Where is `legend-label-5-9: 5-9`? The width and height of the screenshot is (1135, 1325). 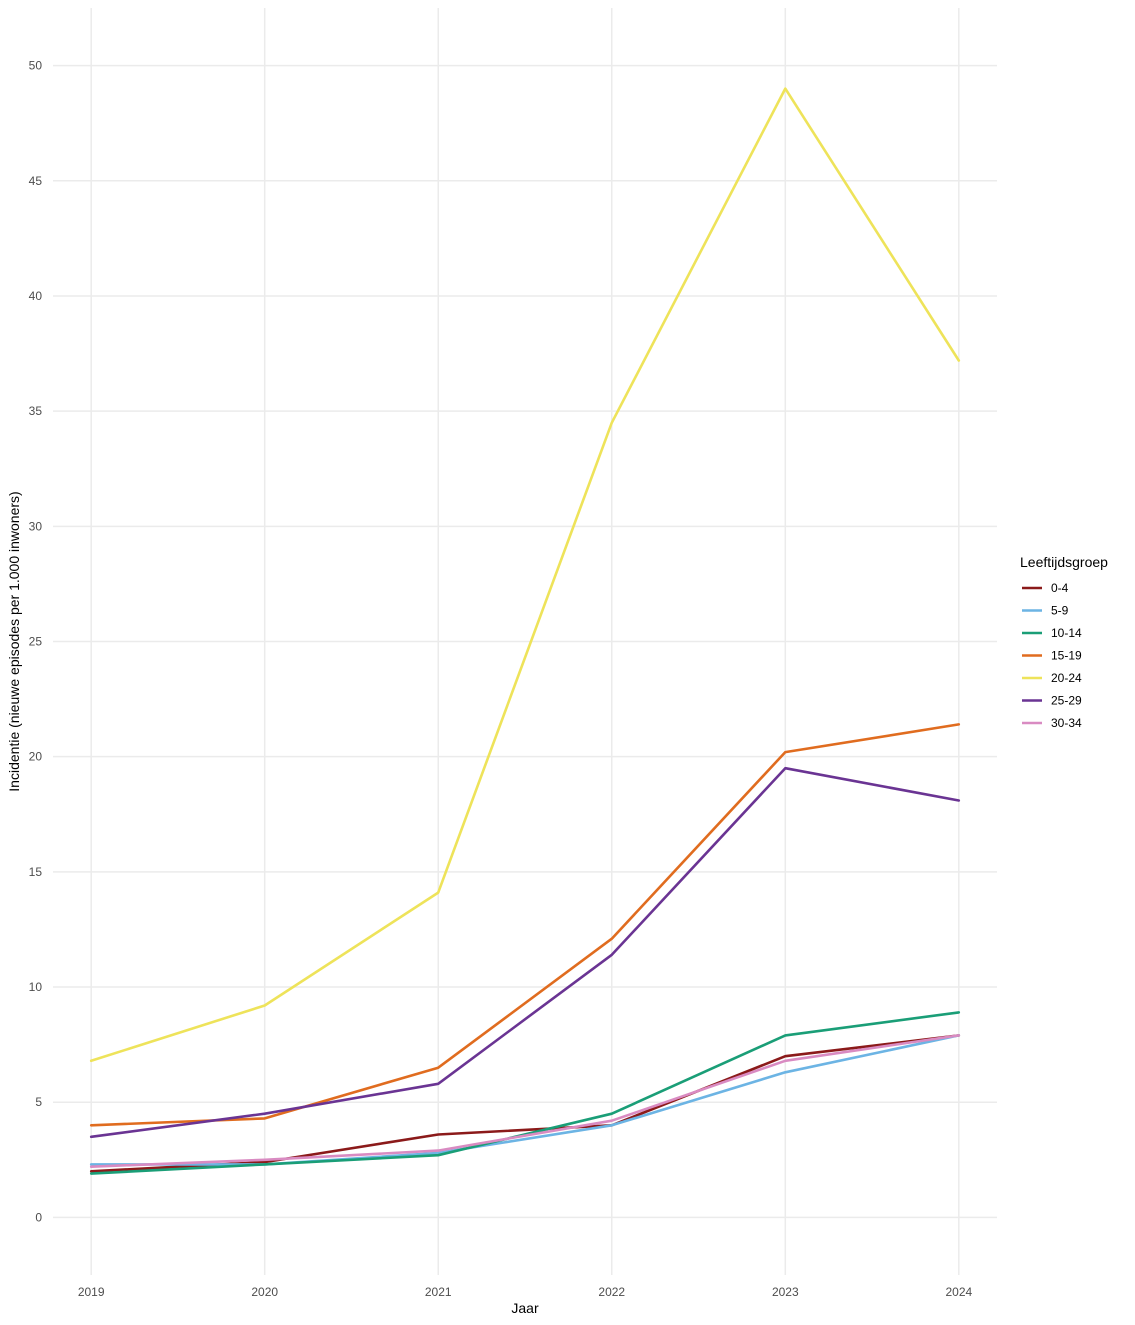
legend-label-5-9: 5-9 is located at coordinates (1060, 611).